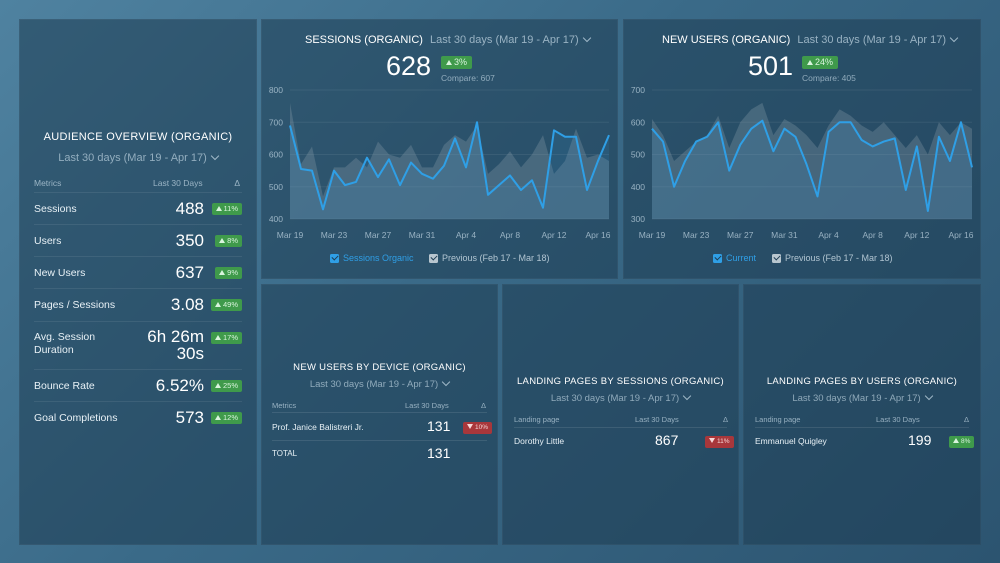  I want to click on table-row: Users 350 8%, so click(138, 240).